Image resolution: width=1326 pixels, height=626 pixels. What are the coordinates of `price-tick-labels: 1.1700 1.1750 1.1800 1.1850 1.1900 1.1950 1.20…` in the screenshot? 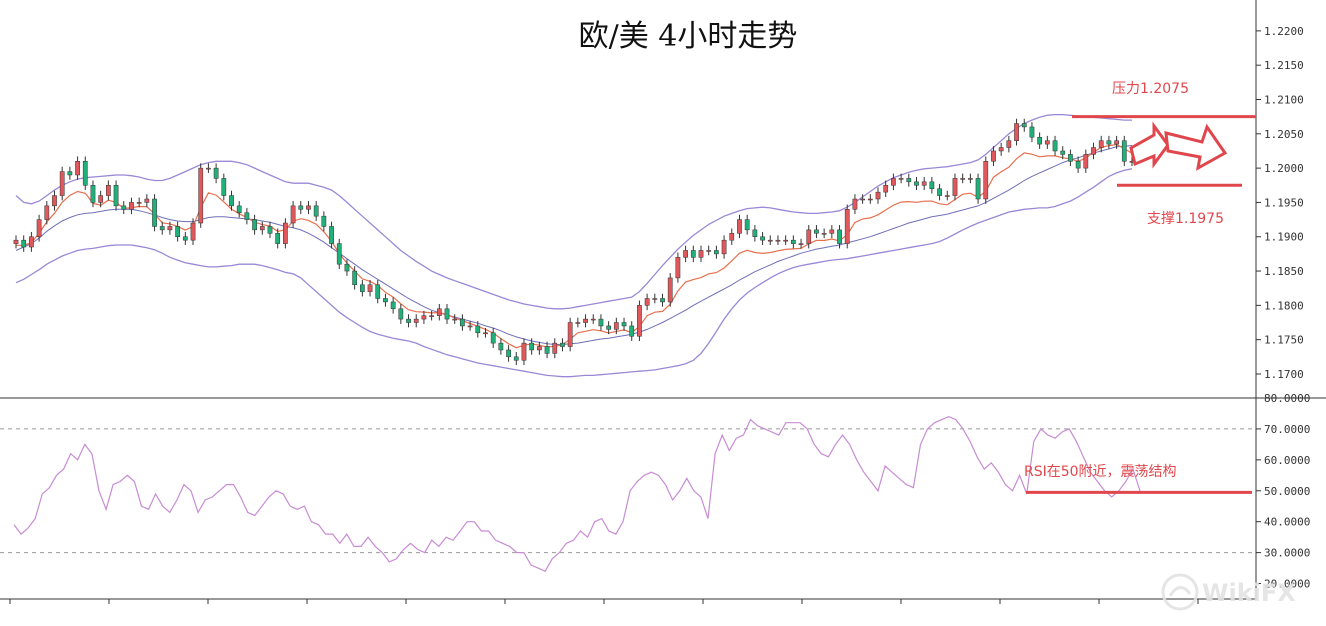 It's located at (1280, 203).